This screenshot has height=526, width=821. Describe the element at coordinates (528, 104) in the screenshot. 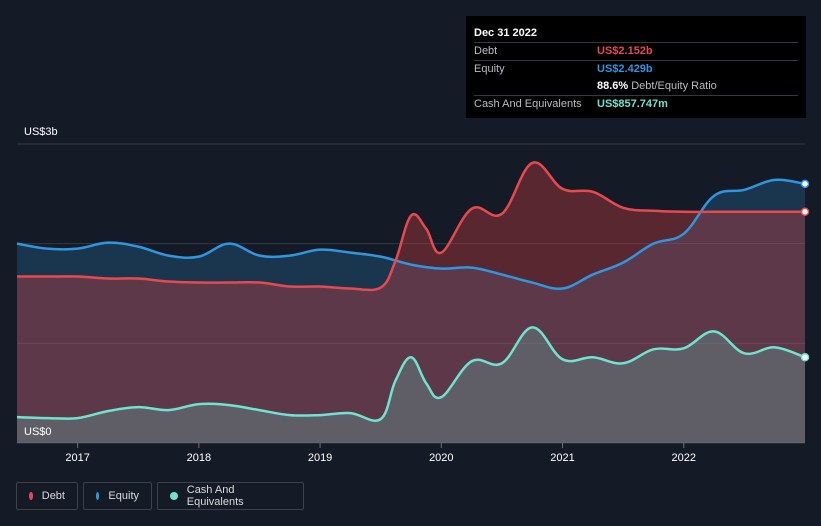

I see `tooltip-cash-label: Cash And Equivalents` at that location.